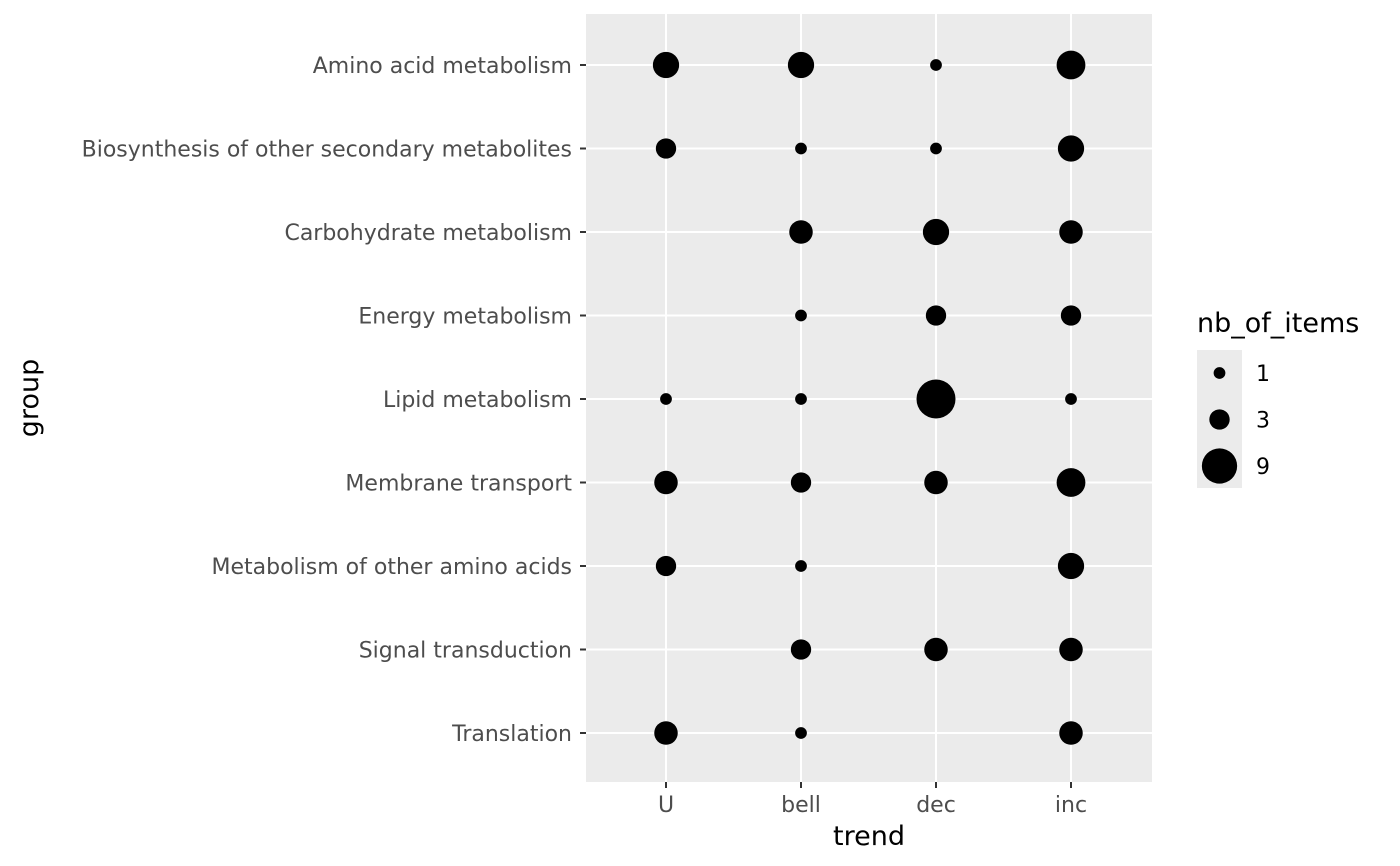 The width and height of the screenshot is (1400, 866). I want to click on x-tick-label: bell, so click(801, 805).